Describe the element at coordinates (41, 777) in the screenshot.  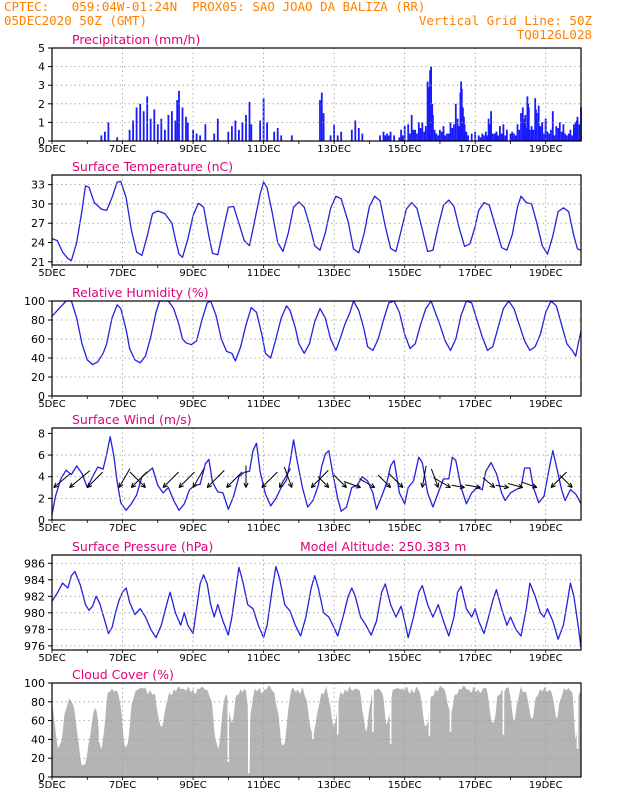
I see `cloud-cover-ytick-label: 0` at that location.